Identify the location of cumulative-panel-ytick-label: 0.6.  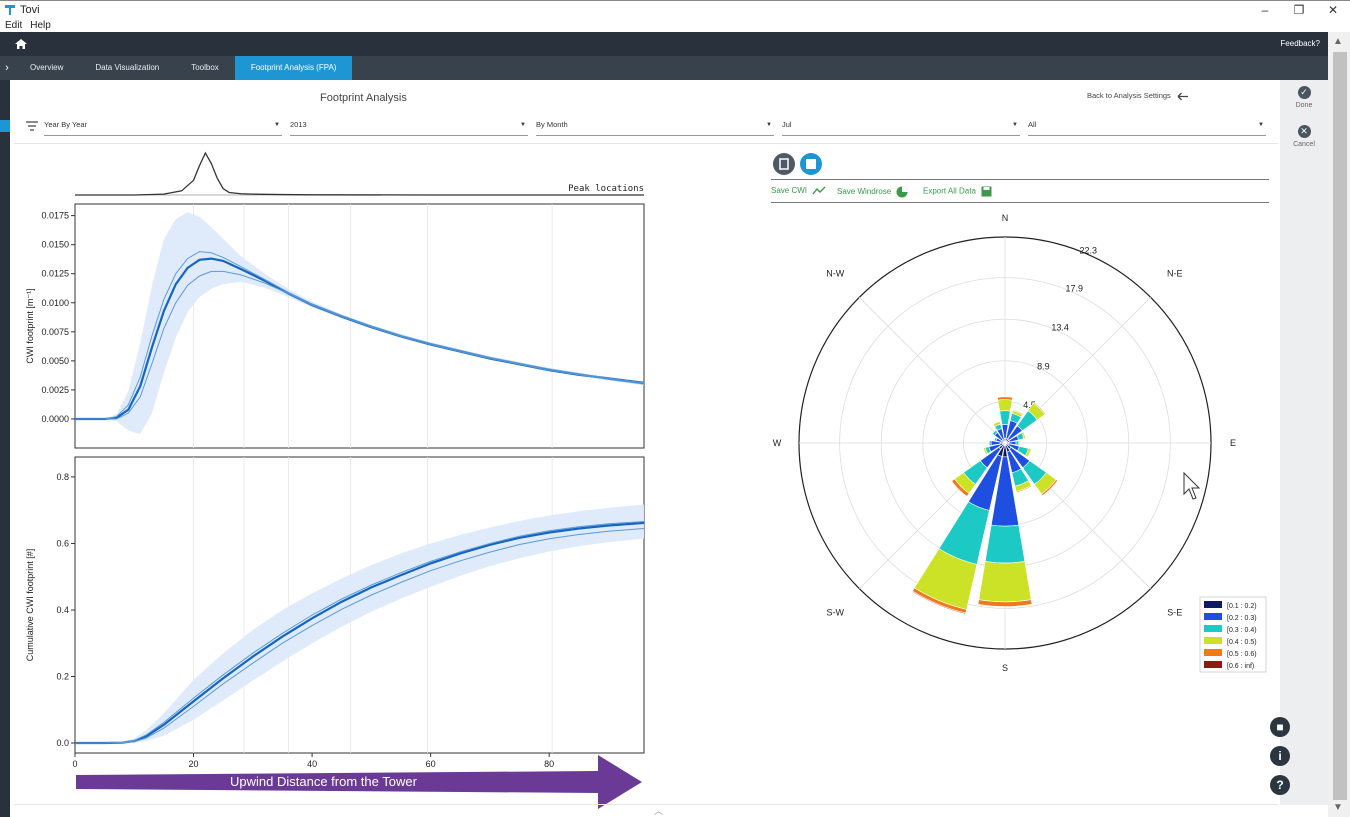
(62, 543).